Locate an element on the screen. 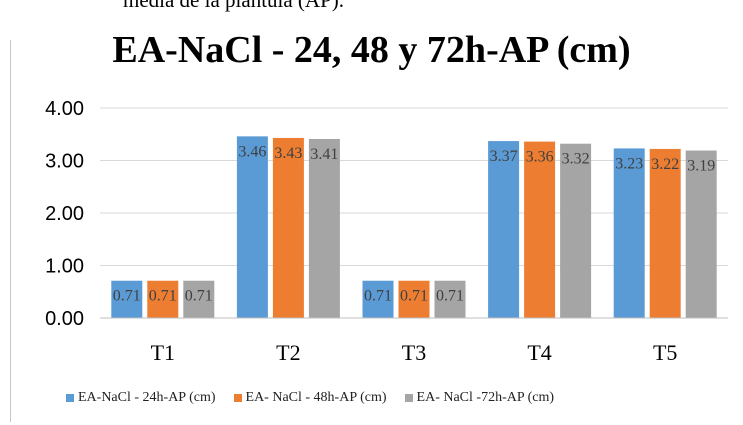 This screenshot has height=425, width=743. y-axis-ticks: 0.00 1.00 2.00 3.00 4.00 is located at coordinates (64, 214).